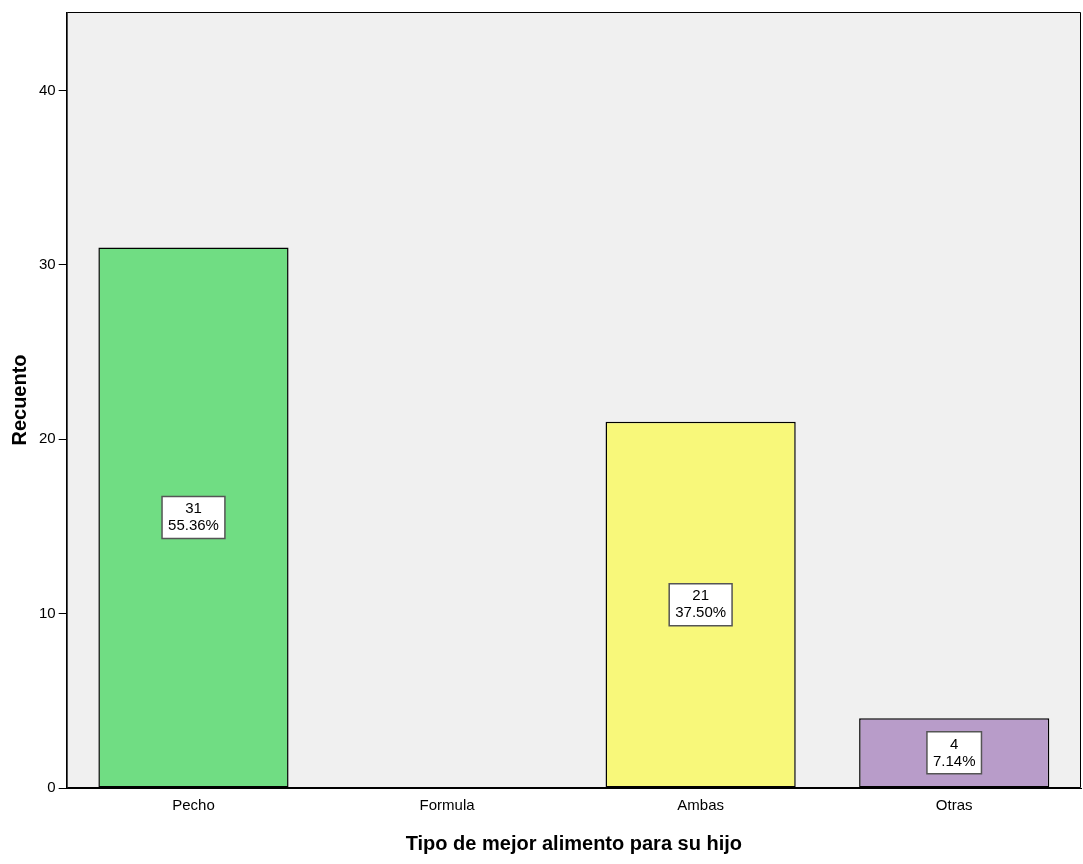  I want to click on x-axis-title: Tipo de mejor alimento para su hijo, so click(574, 842).